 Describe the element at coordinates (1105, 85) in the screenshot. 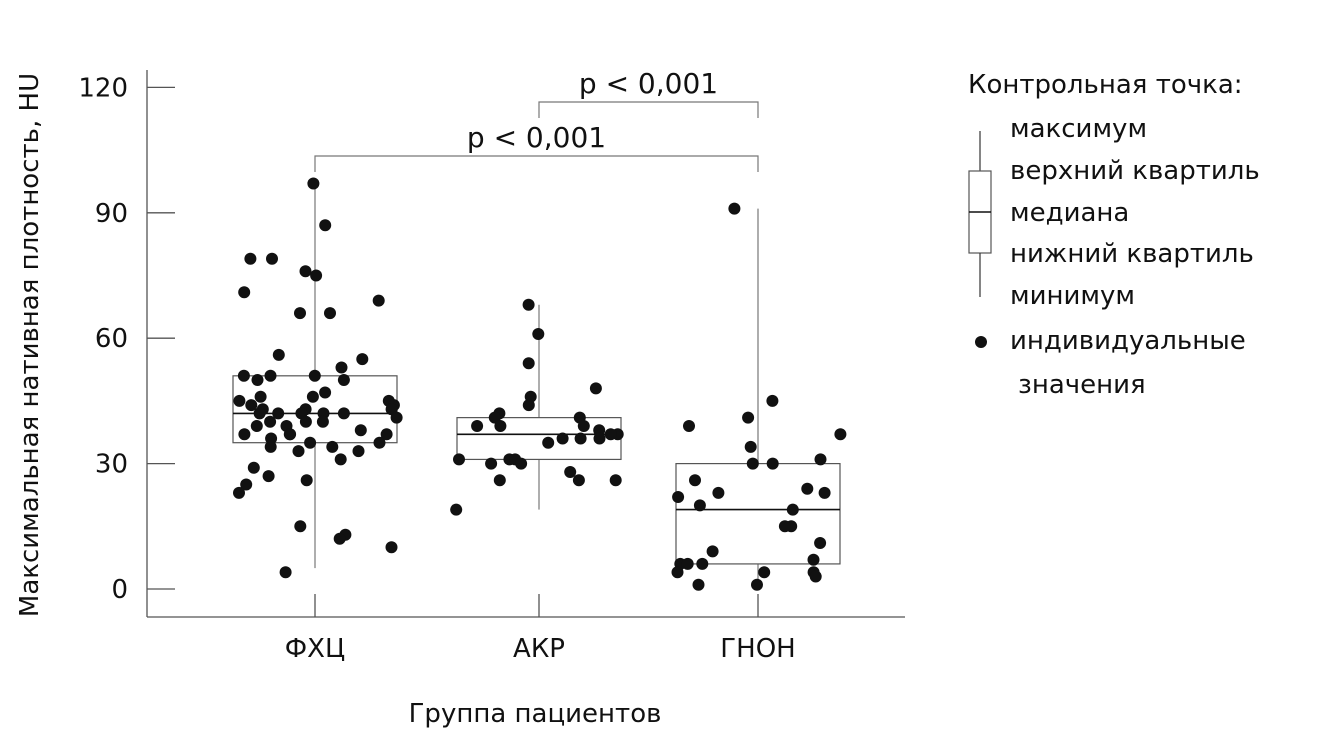

I see `legend-title: Контрольная точка:` at that location.